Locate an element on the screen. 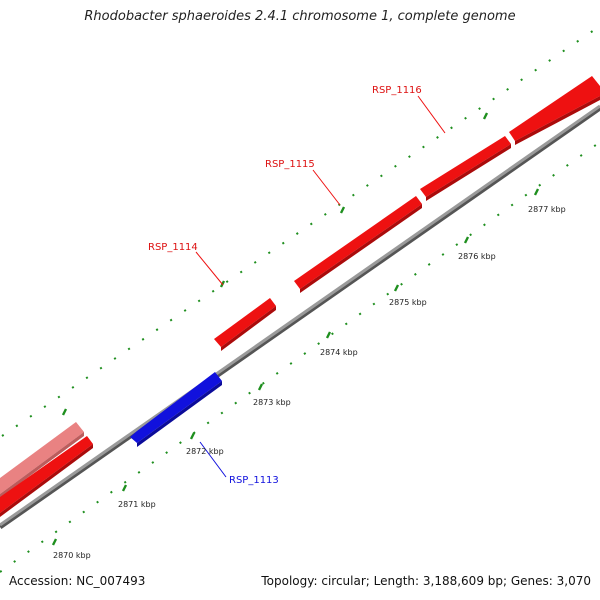  gene-faded is located at coordinates (42, 460).